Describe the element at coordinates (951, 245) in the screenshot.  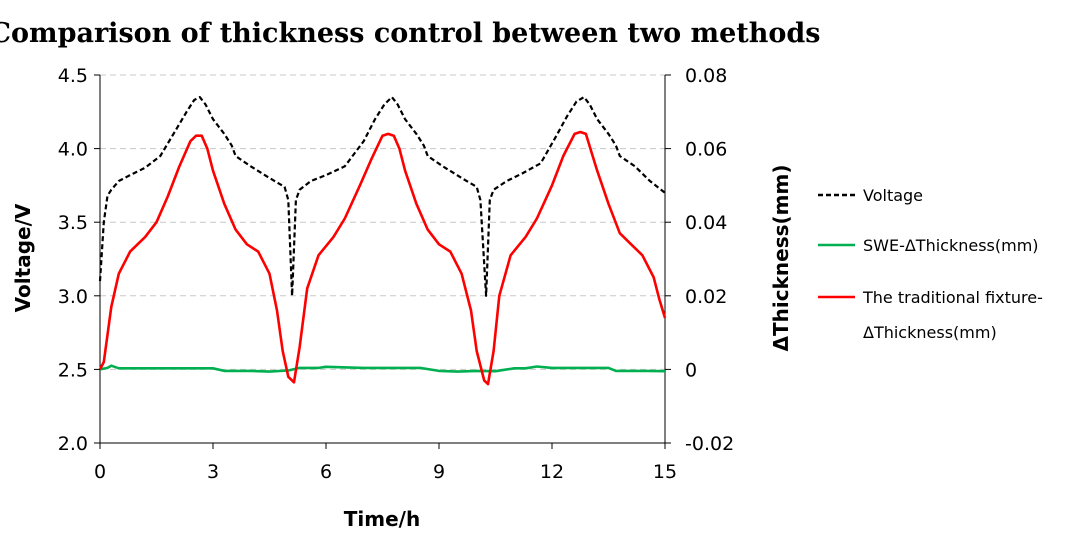
I see `legend-label: SWE-ΔThickness(mm)` at that location.